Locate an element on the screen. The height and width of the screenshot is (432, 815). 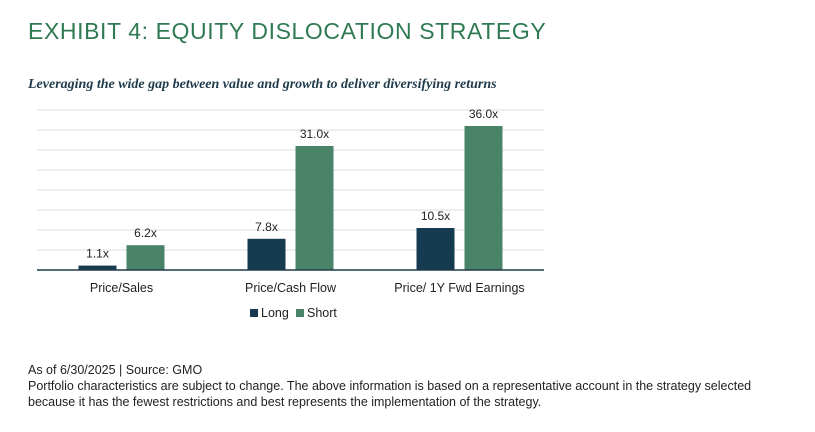
category-label: Price/Cash Flow is located at coordinates (291, 288).